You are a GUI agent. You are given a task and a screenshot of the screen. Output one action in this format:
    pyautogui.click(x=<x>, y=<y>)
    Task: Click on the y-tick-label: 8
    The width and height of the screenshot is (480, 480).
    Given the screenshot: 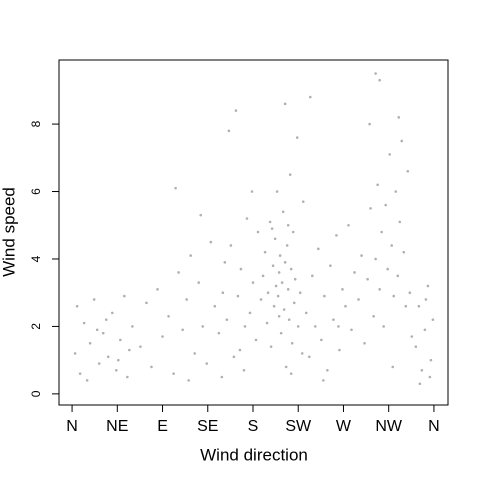 What is the action you would take?
    pyautogui.click(x=36, y=123)
    